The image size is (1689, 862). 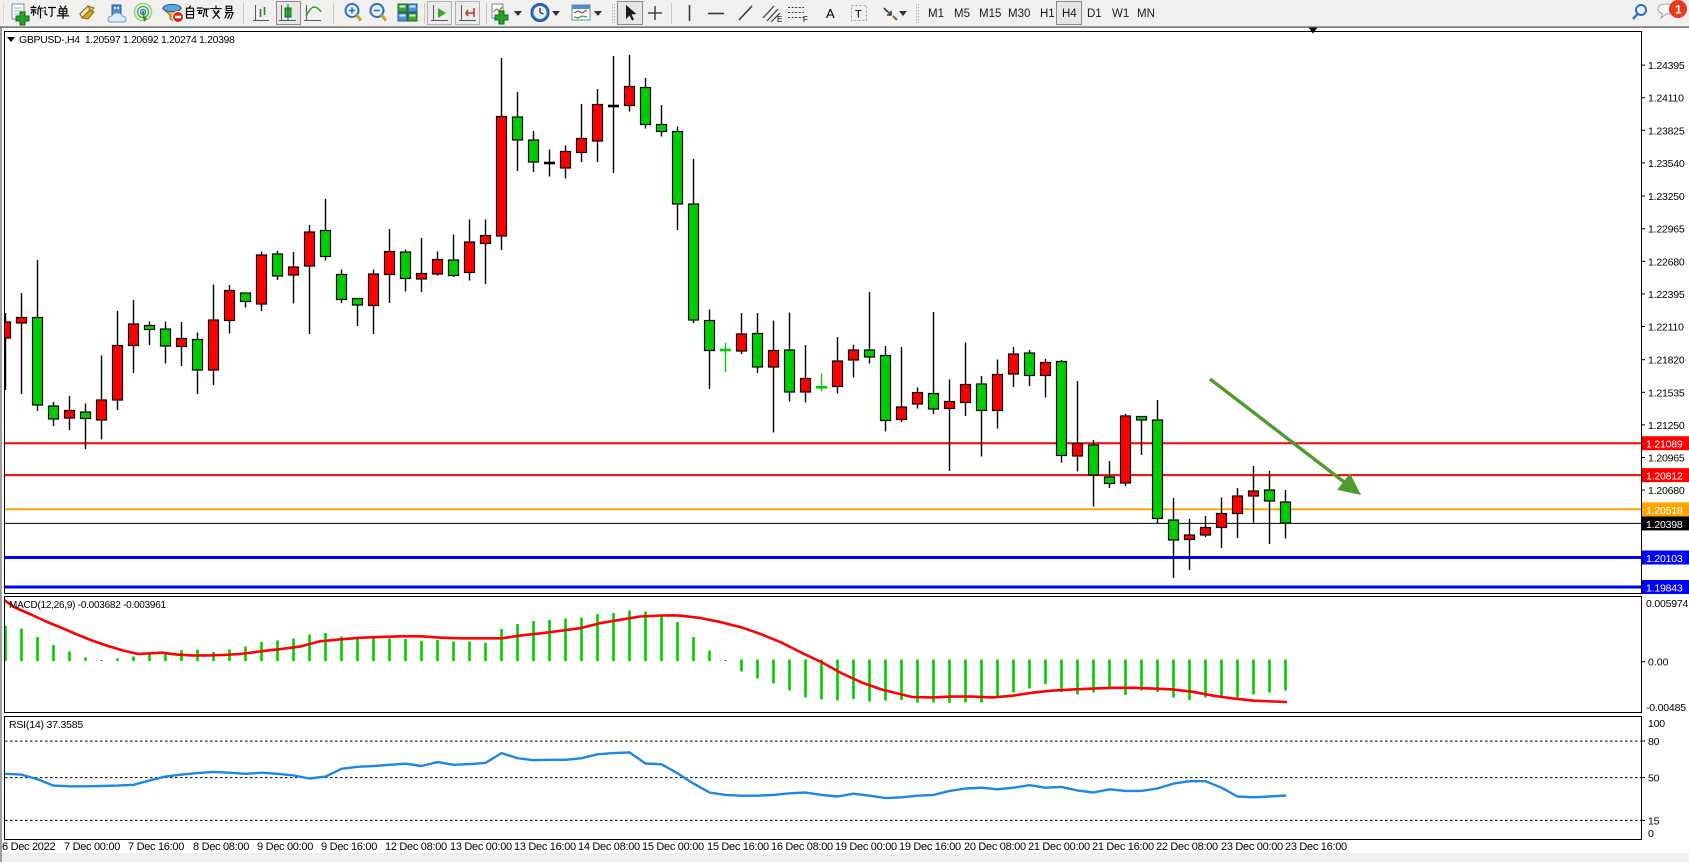 I want to click on svg-text: 0.00, so click(x=1658, y=663).